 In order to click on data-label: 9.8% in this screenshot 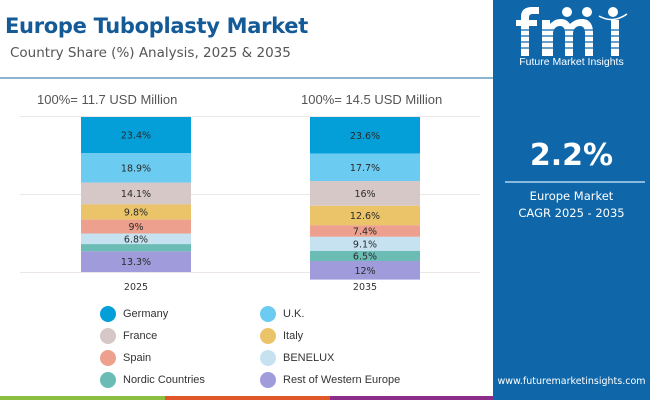, I will do `click(136, 213)`.